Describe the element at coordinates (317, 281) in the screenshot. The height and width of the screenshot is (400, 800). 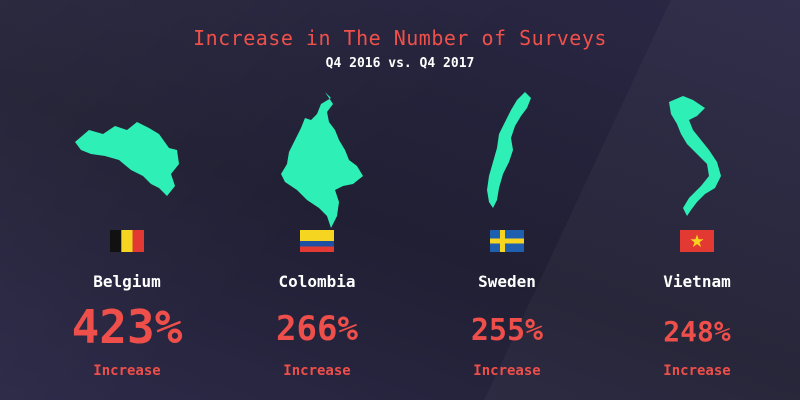
I see `country-name: Colombia` at that location.